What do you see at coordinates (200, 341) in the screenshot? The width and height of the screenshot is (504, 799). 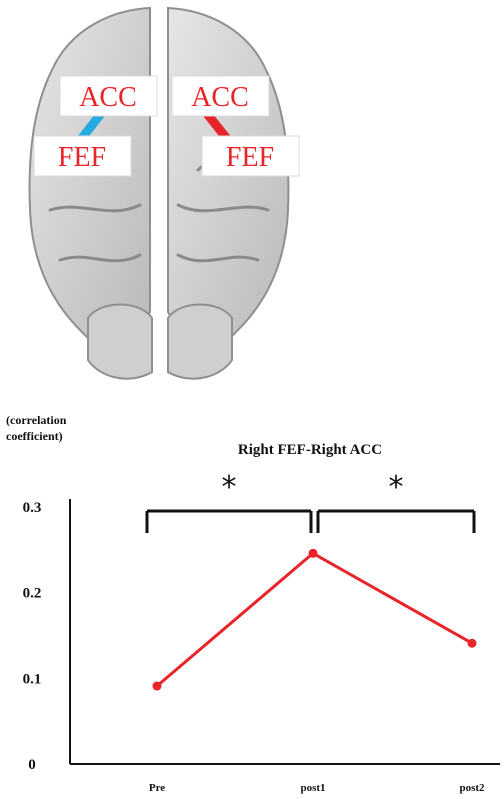 I see `right-lower-lobe` at bounding box center [200, 341].